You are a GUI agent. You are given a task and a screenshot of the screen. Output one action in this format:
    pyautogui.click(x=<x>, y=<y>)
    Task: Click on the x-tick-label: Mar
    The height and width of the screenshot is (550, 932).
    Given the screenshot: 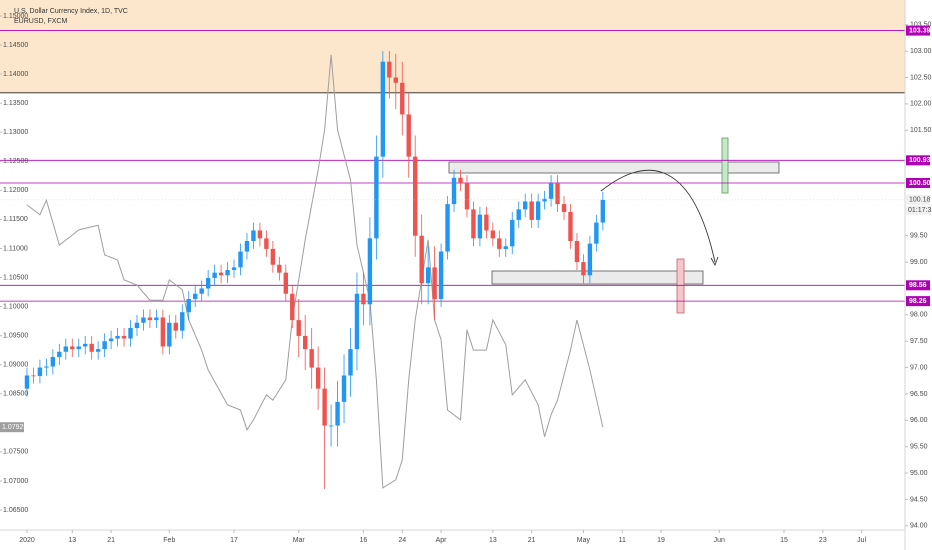 What is the action you would take?
    pyautogui.click(x=299, y=540)
    